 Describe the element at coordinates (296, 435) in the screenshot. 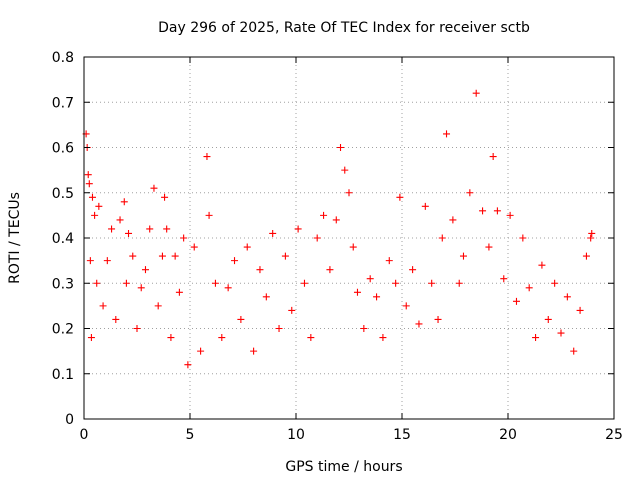

I see `x-tick-label: 10` at that location.